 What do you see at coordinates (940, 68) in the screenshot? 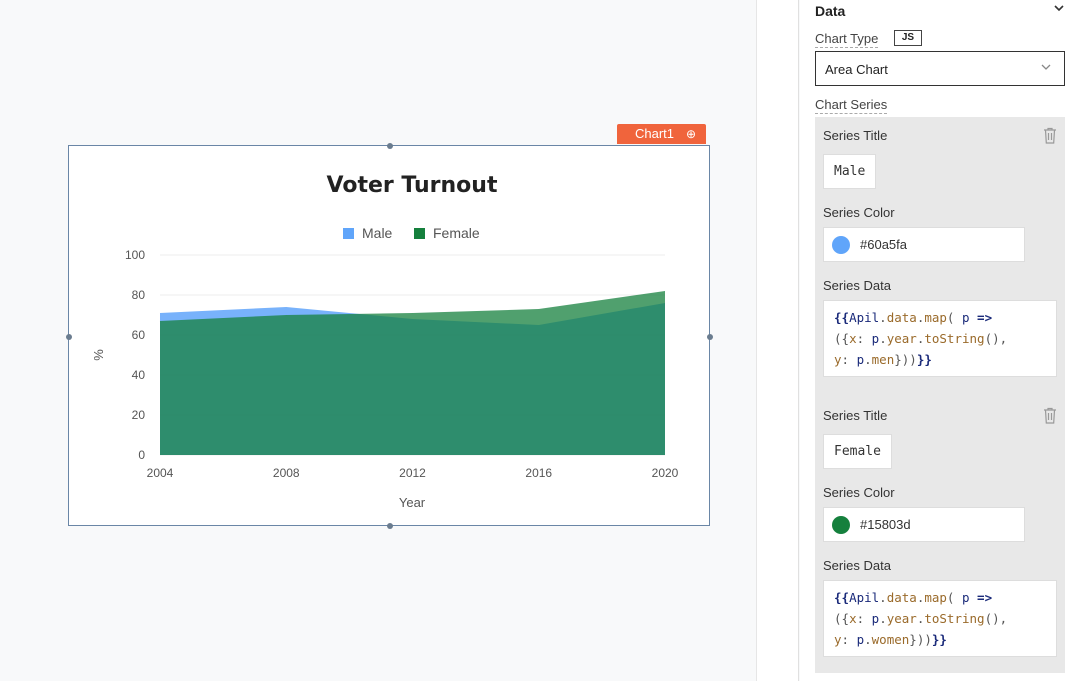
I see `chart-type-select: Area Chart` at bounding box center [940, 68].